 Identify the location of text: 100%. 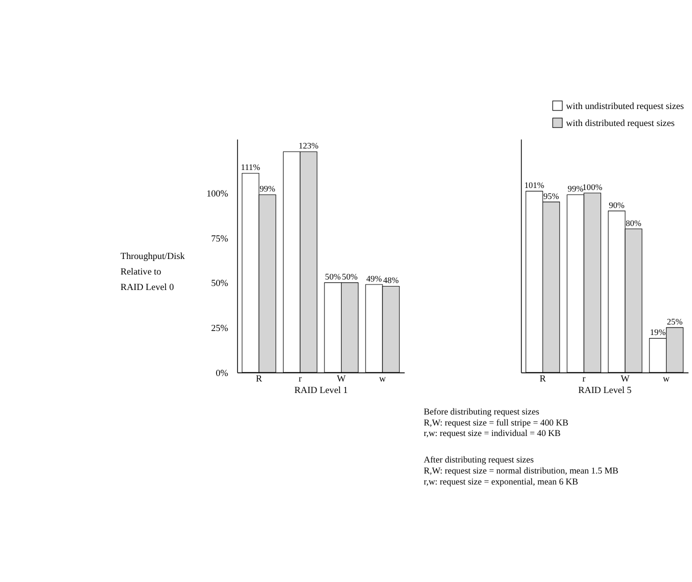
(592, 187).